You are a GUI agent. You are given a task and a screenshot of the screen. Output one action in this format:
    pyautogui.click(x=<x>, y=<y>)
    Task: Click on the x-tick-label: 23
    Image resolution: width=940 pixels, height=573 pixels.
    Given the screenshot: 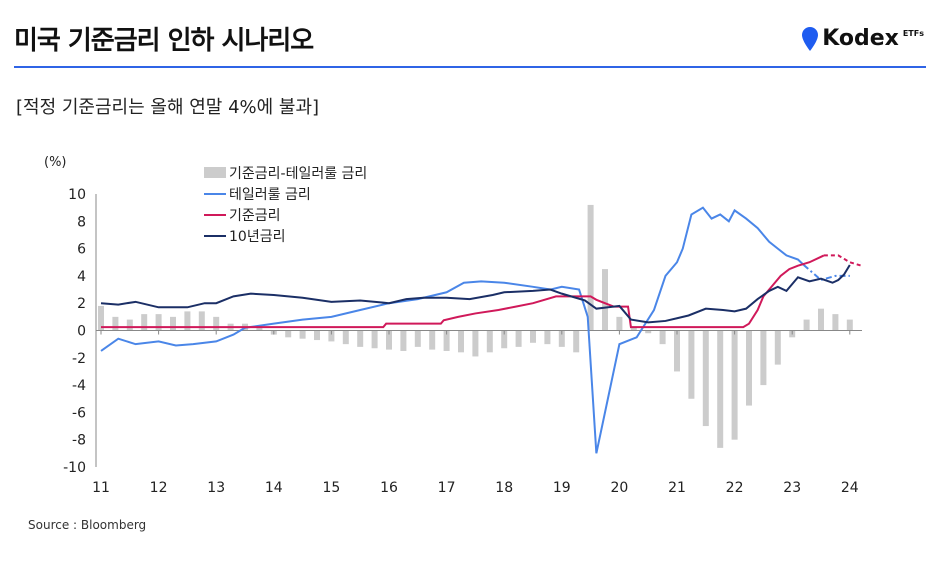 What is the action you would take?
    pyautogui.click(x=792, y=488)
    